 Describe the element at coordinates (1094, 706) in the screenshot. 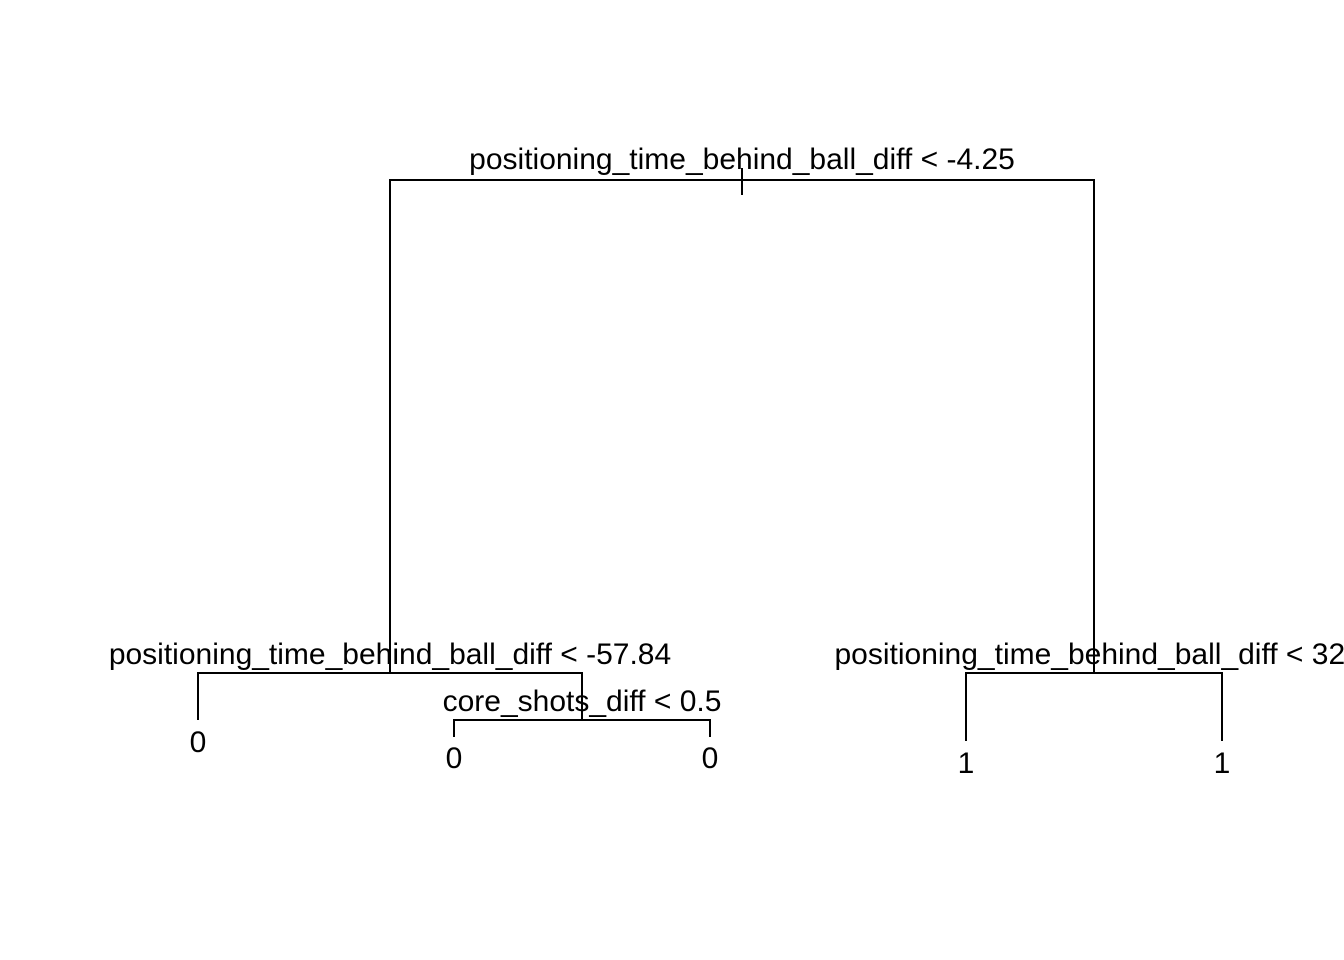

I see `right-branch` at that location.